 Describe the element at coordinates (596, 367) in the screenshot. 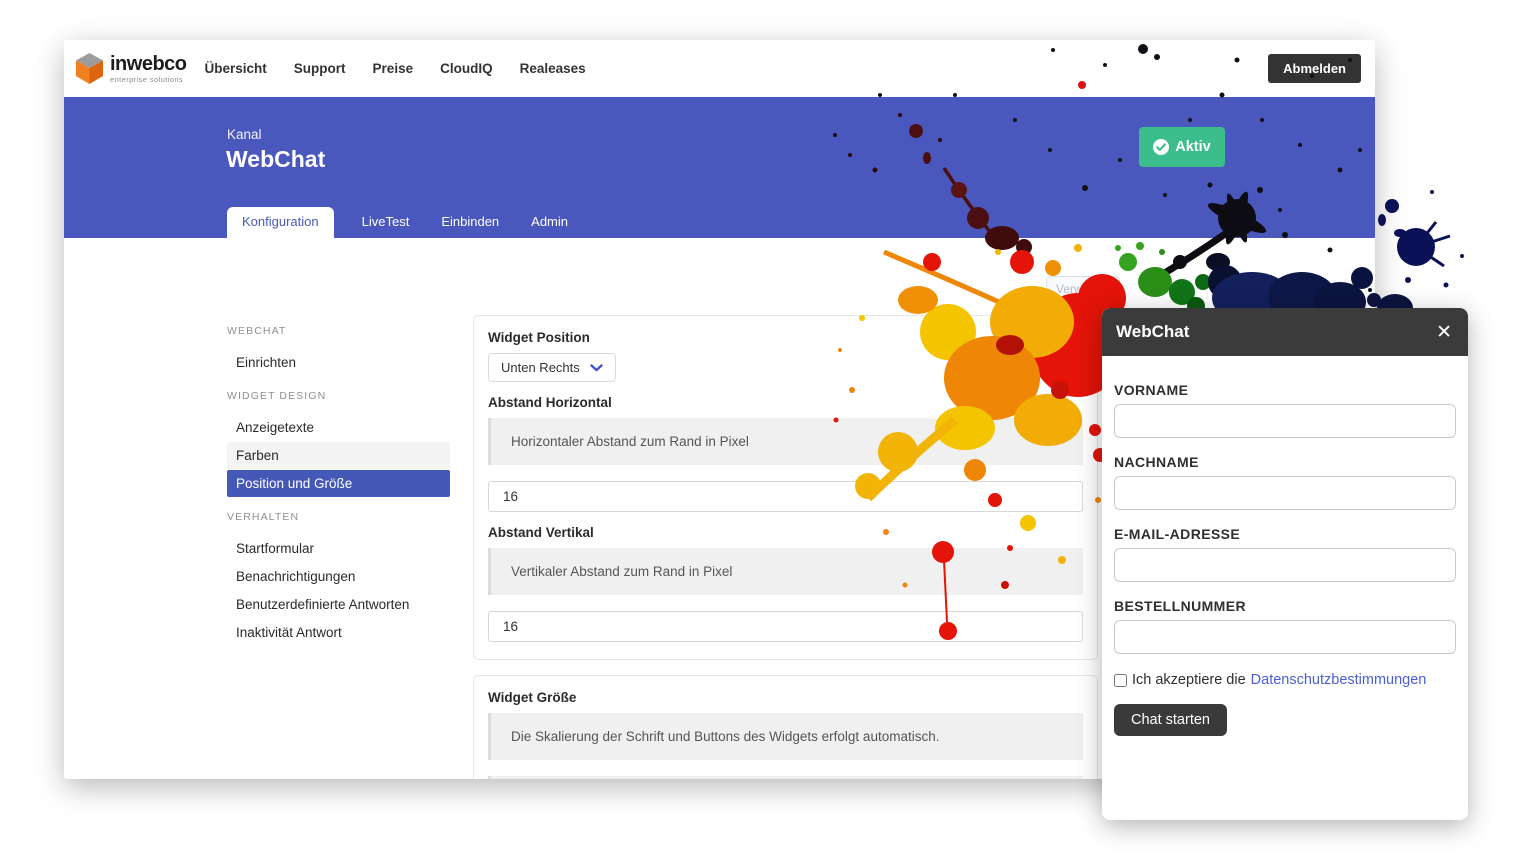

I see `chevron-down-icon` at that location.